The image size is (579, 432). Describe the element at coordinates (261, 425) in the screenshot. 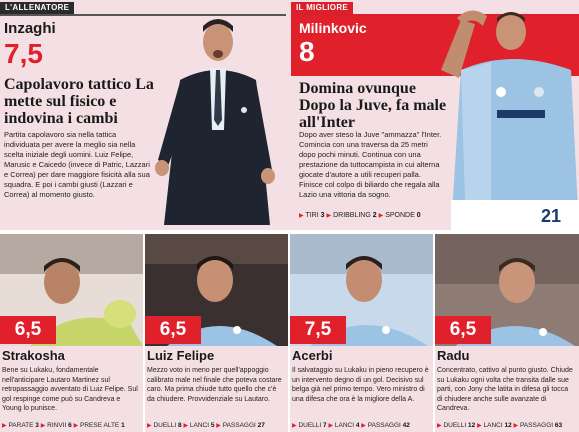

I see `stat-value: 27` at that location.